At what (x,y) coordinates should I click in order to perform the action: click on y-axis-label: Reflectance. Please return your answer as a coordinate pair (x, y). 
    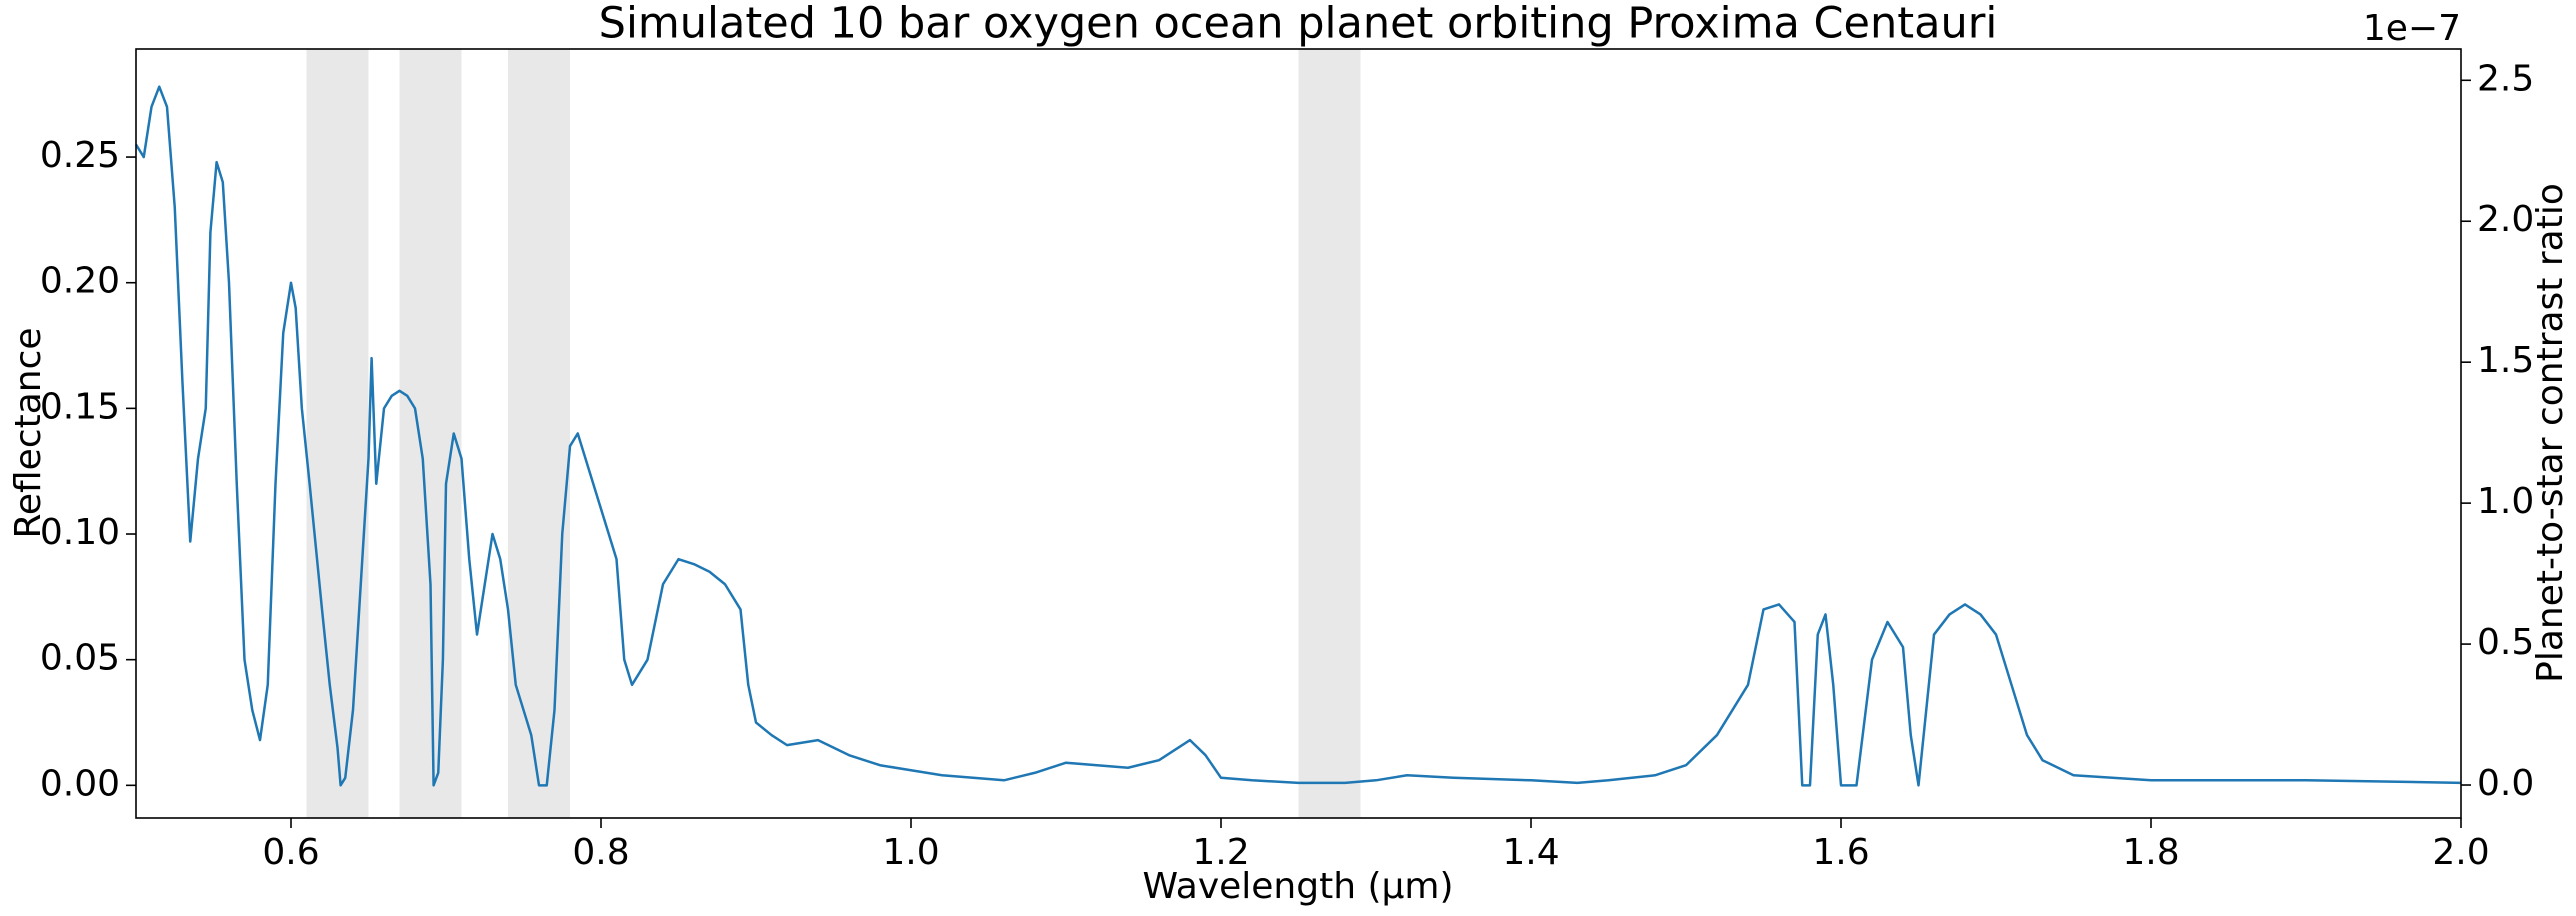
    Looking at the image, I should click on (28, 432).